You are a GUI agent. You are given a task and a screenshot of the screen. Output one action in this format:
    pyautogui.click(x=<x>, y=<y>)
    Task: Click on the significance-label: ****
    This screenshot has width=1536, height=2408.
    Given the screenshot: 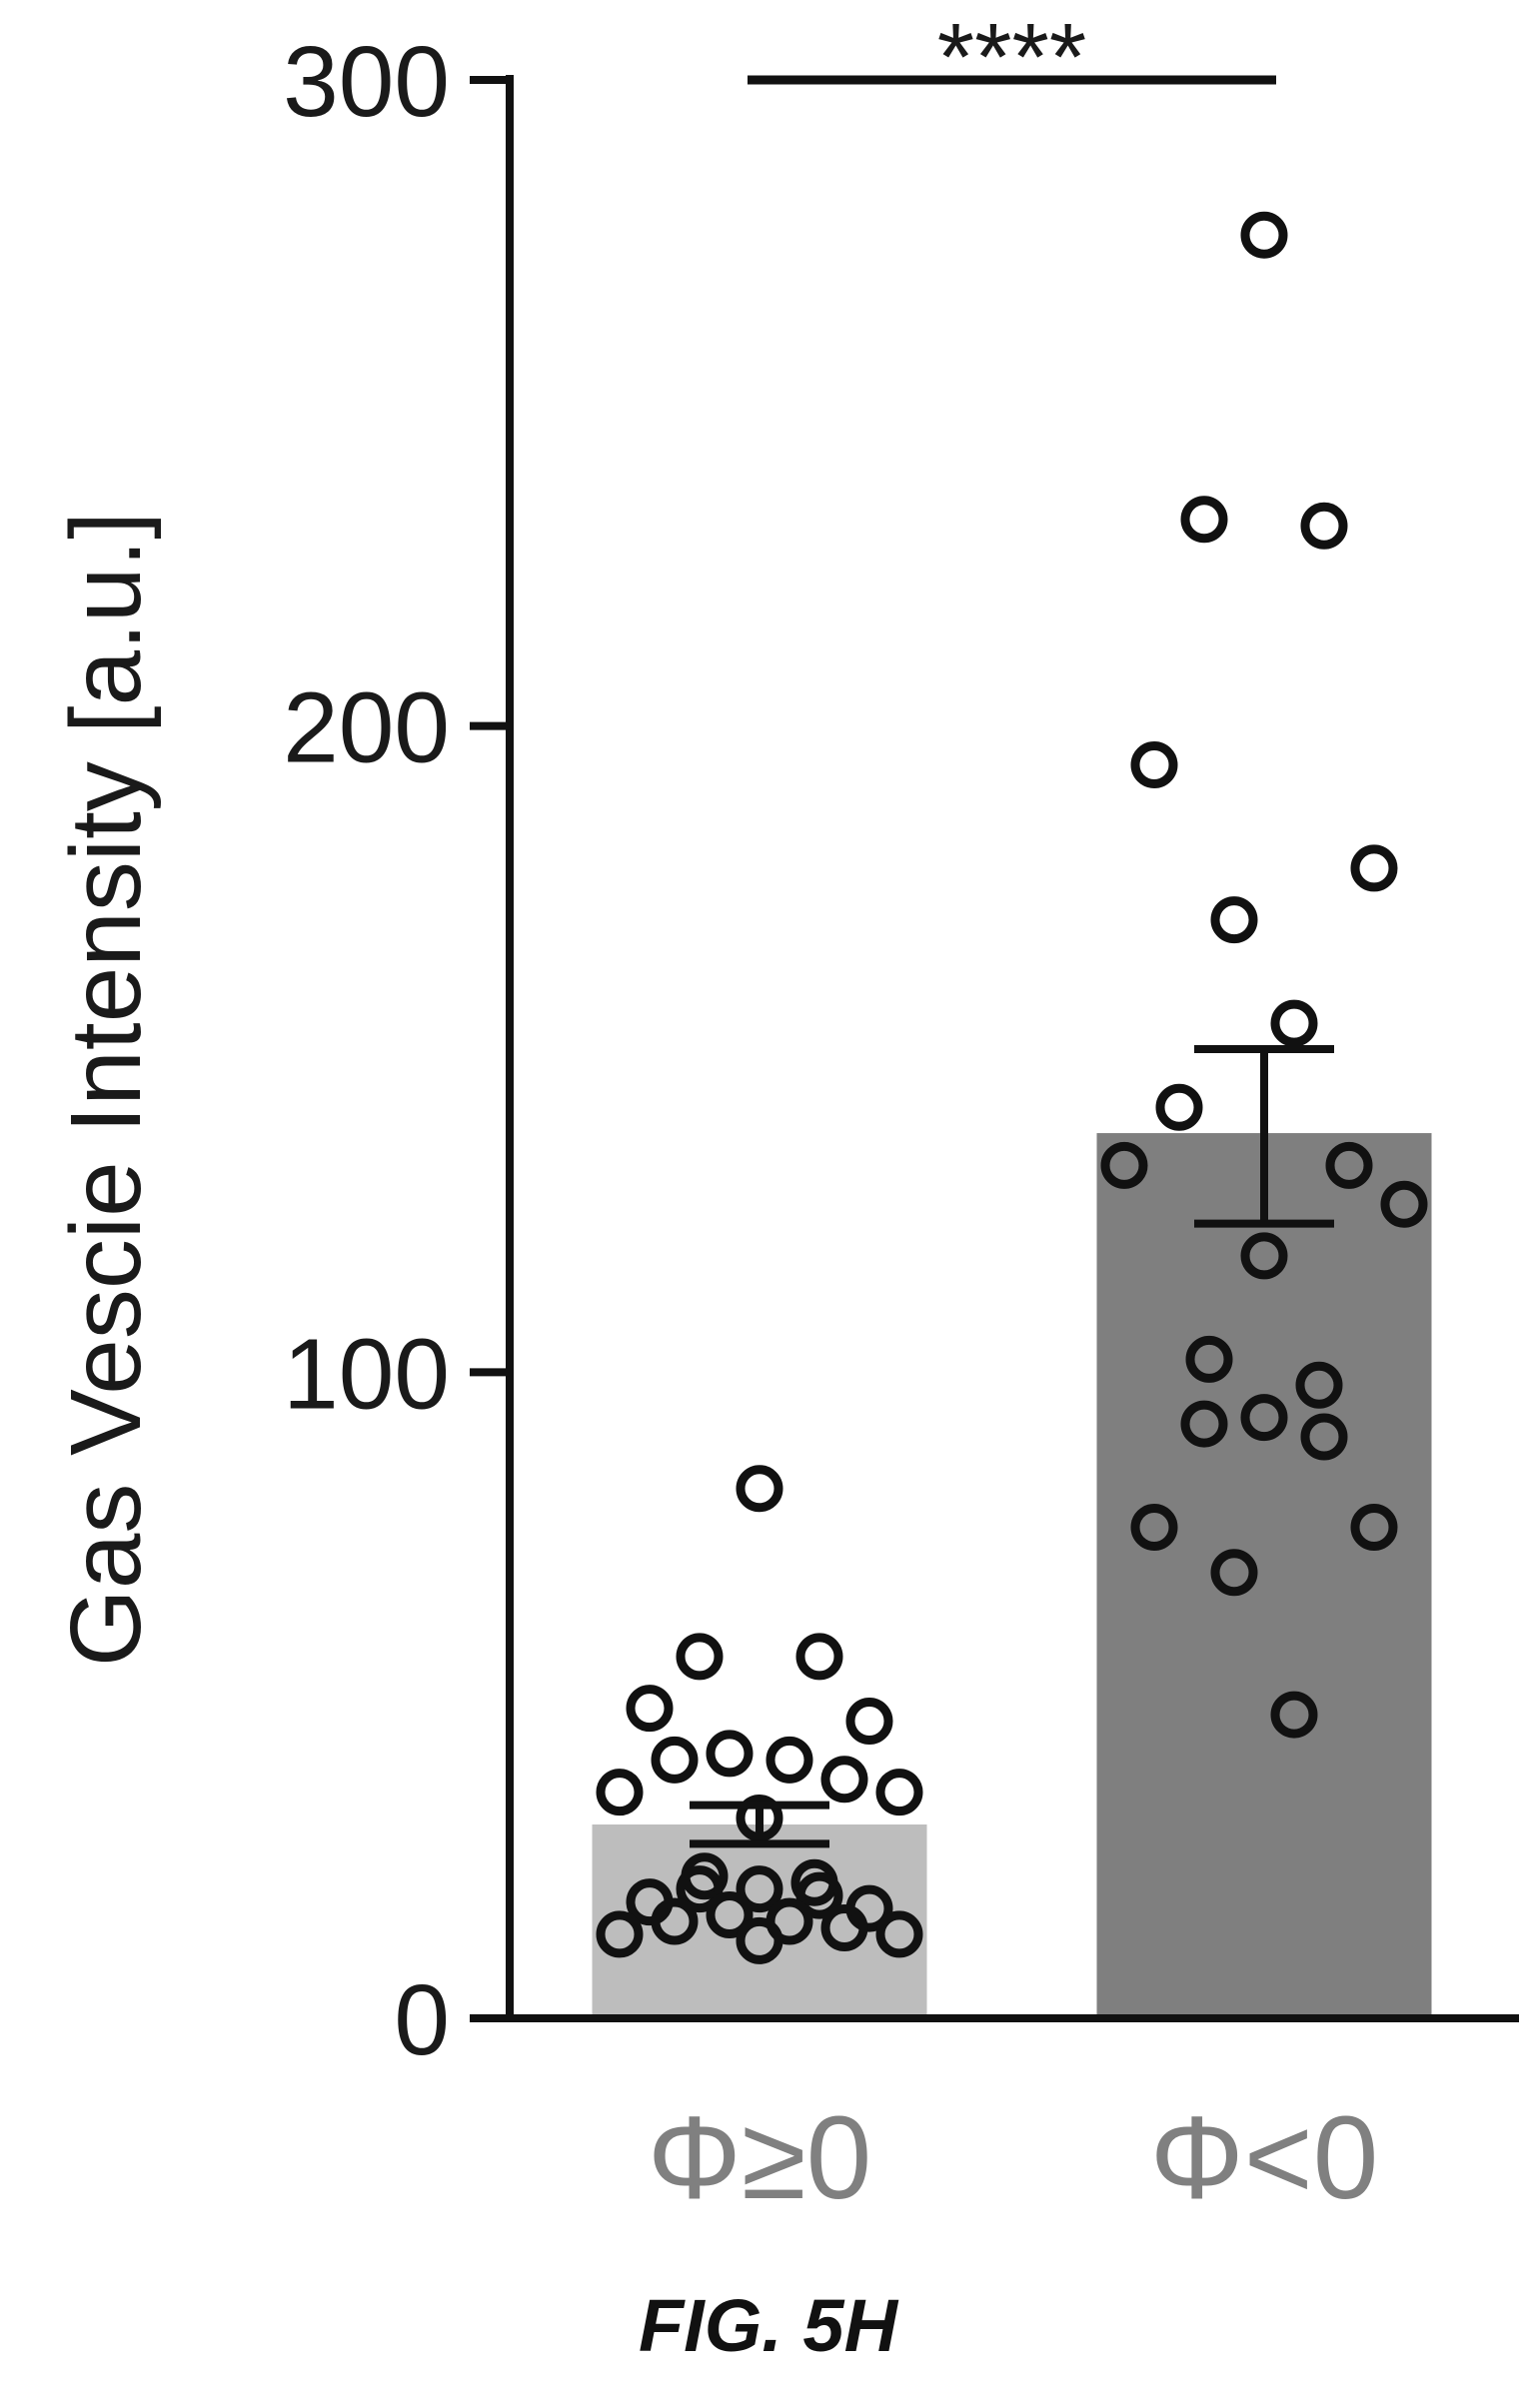 What is the action you would take?
    pyautogui.click(x=1011, y=57)
    